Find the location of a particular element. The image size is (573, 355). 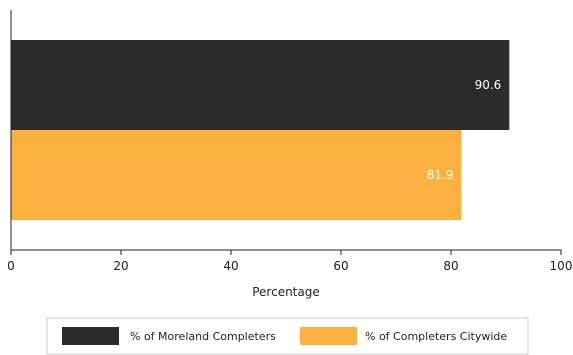

x-tick-label: 40 is located at coordinates (230, 266).